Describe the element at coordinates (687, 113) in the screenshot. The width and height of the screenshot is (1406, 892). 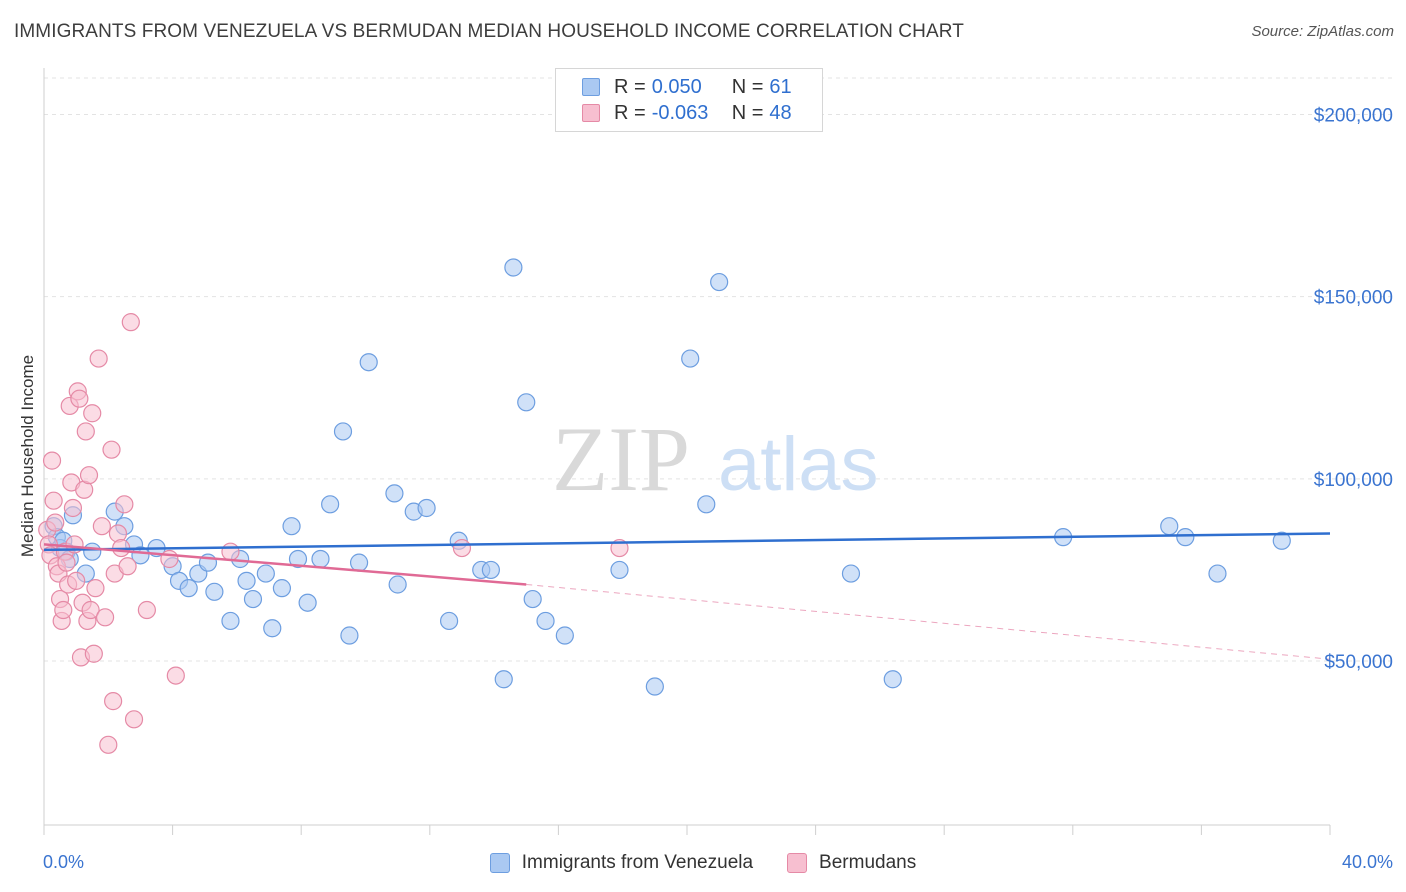
I see `legend-row-bermudans: R = -0.063 N = 48` at that location.